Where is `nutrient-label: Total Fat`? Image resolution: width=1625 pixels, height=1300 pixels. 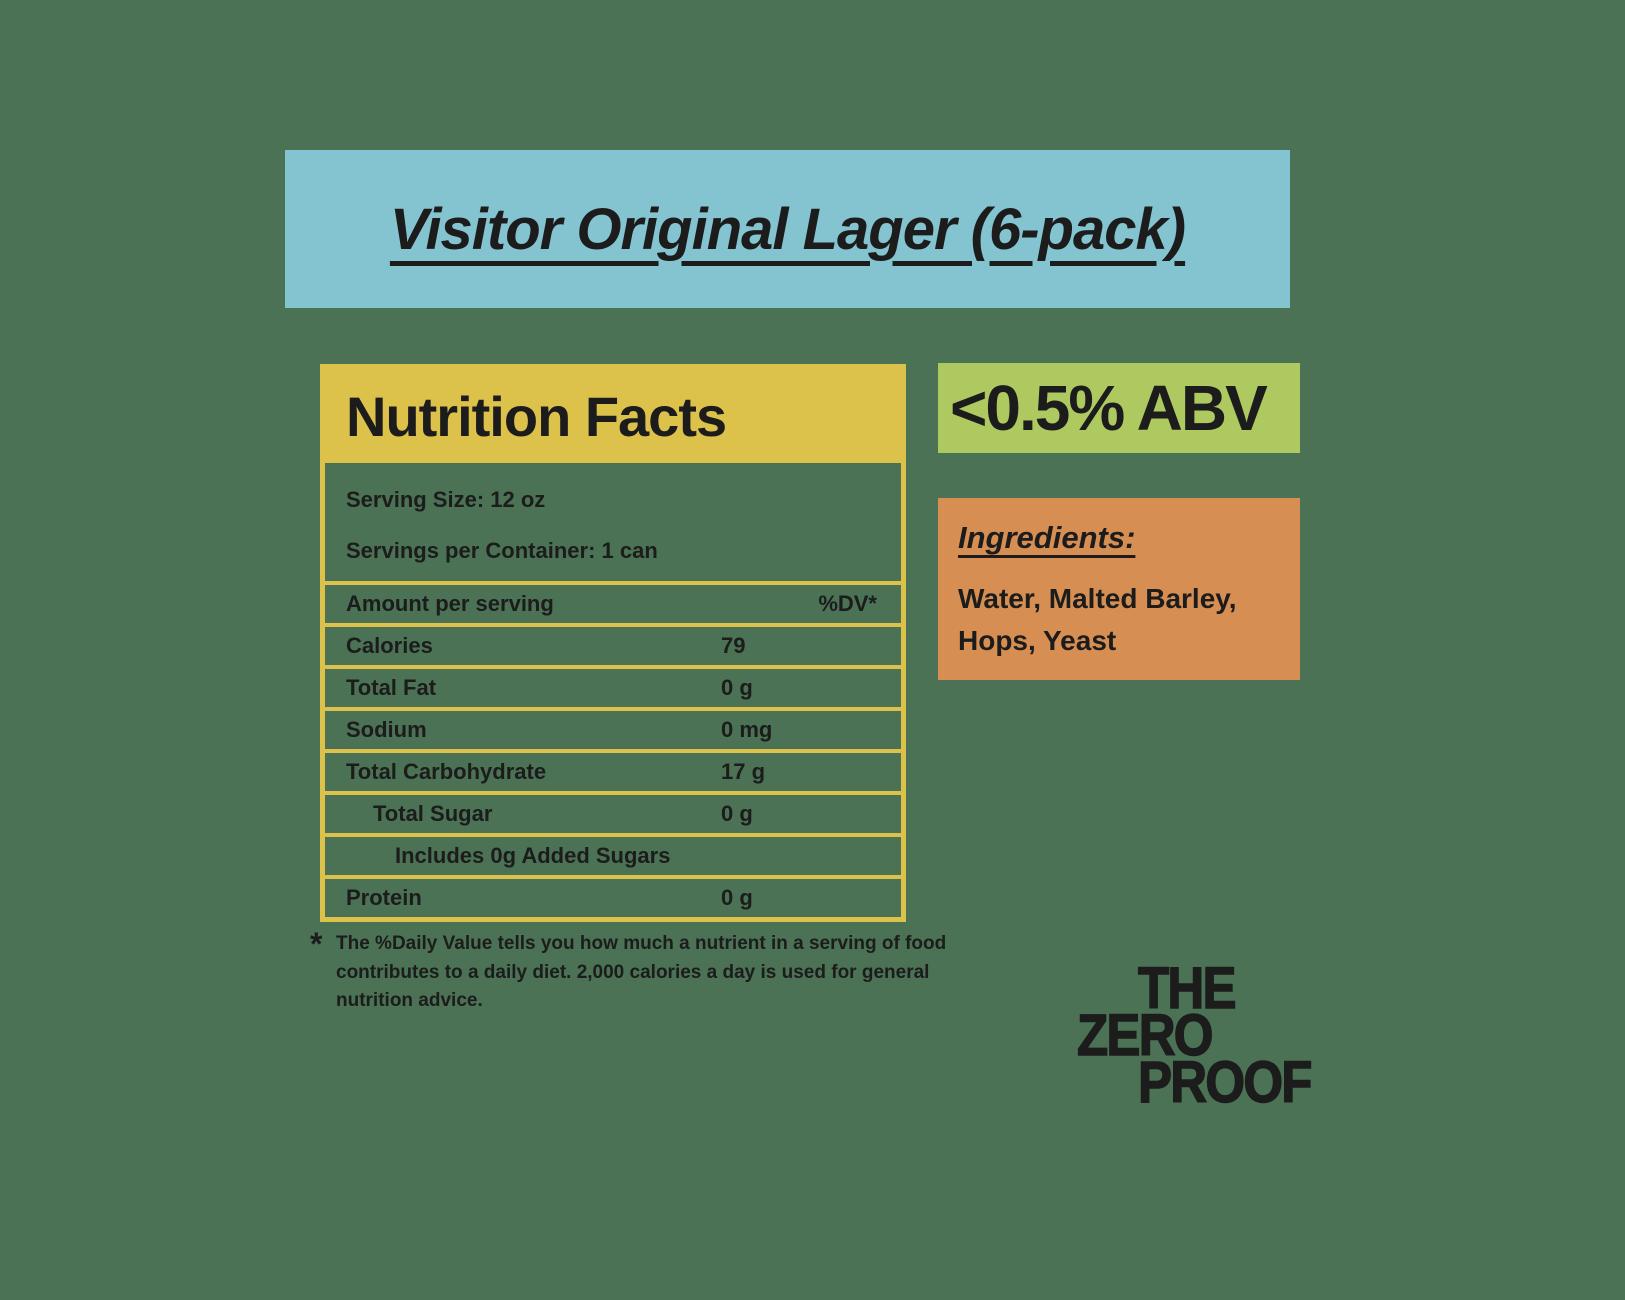
nutrient-label: Total Fat is located at coordinates (391, 687).